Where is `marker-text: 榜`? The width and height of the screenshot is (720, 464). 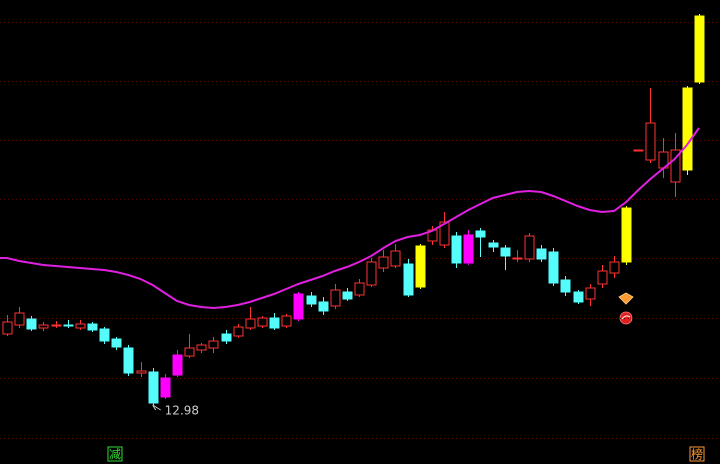 marker-text: 榜 is located at coordinates (697, 454).